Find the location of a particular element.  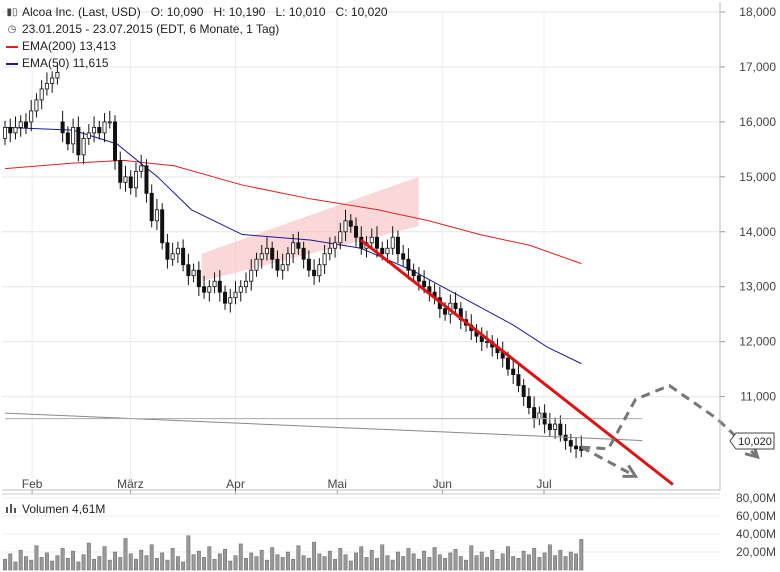

ema200-value: 13,413 is located at coordinates (98, 46).